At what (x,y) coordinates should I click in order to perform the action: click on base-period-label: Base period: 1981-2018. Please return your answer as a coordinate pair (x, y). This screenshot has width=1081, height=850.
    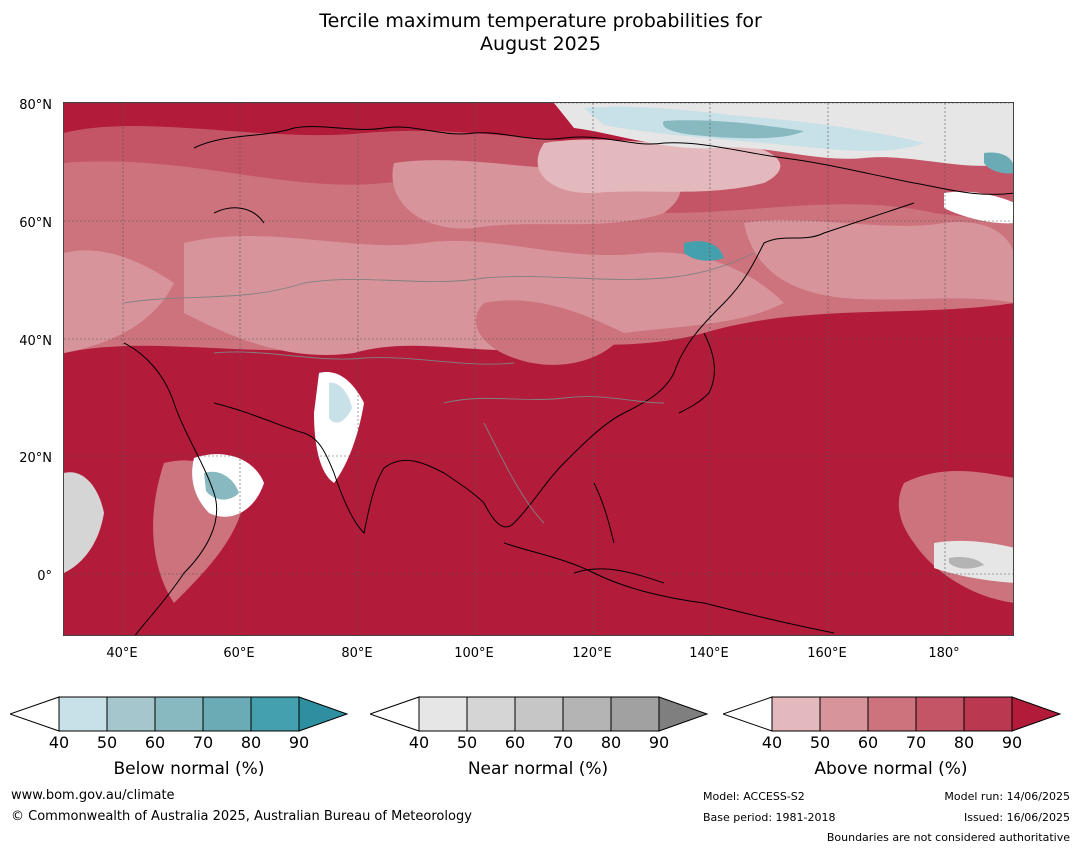
    Looking at the image, I should click on (769, 817).